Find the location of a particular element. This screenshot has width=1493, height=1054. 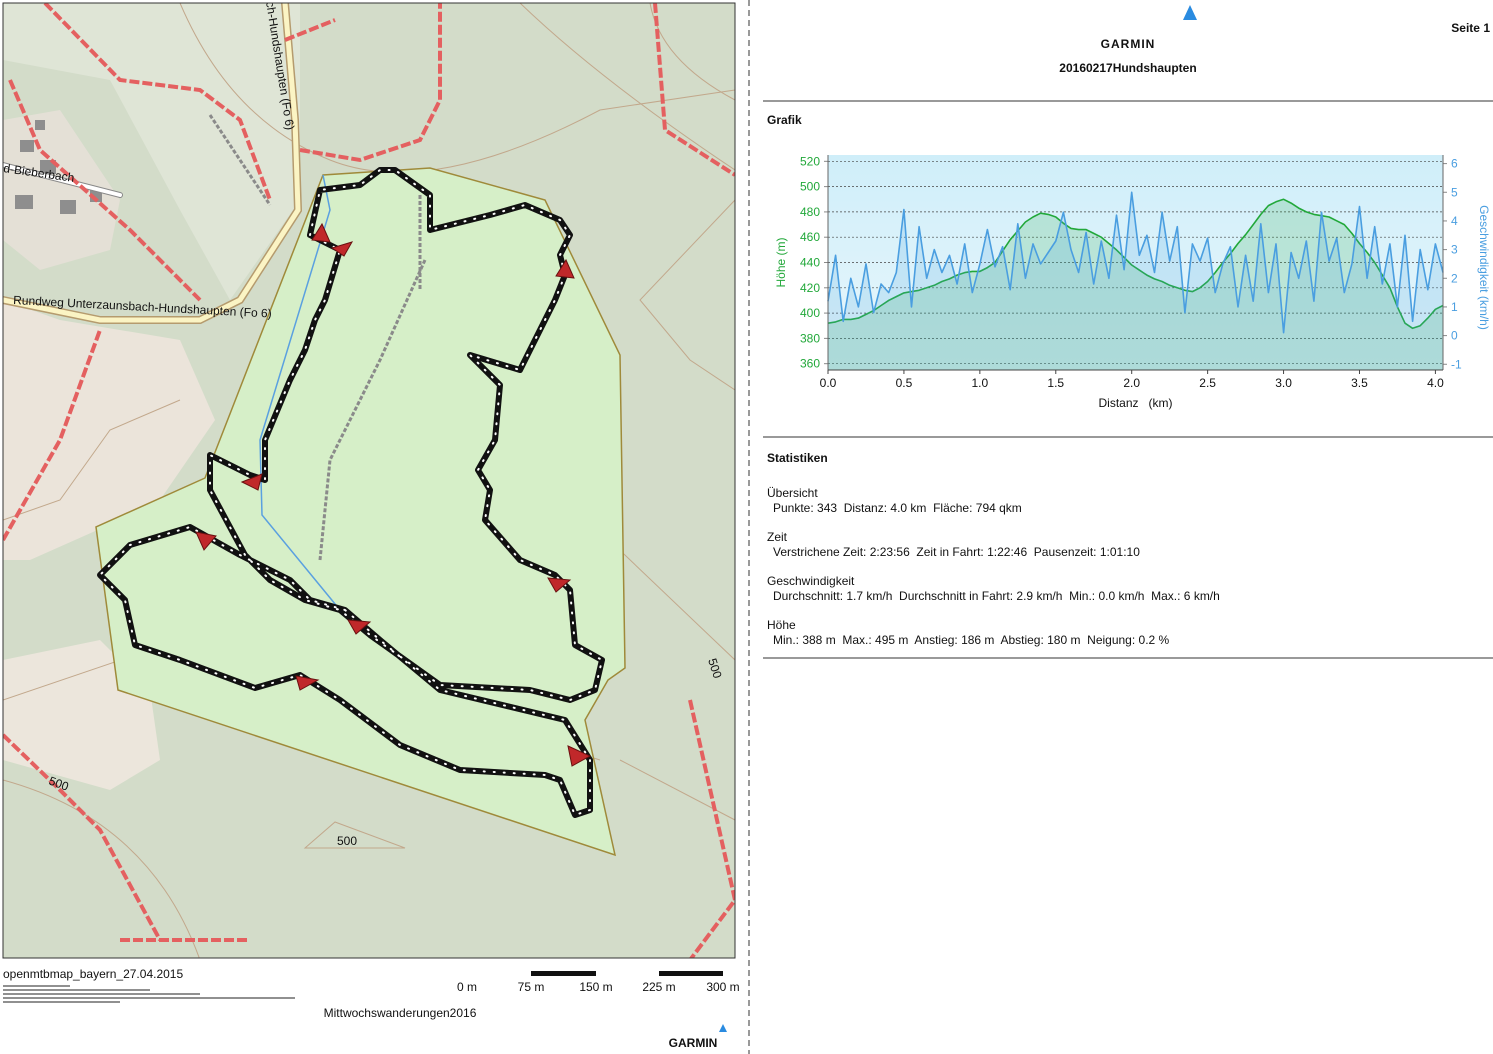

y-tick-label: 480 is located at coordinates (810, 212).